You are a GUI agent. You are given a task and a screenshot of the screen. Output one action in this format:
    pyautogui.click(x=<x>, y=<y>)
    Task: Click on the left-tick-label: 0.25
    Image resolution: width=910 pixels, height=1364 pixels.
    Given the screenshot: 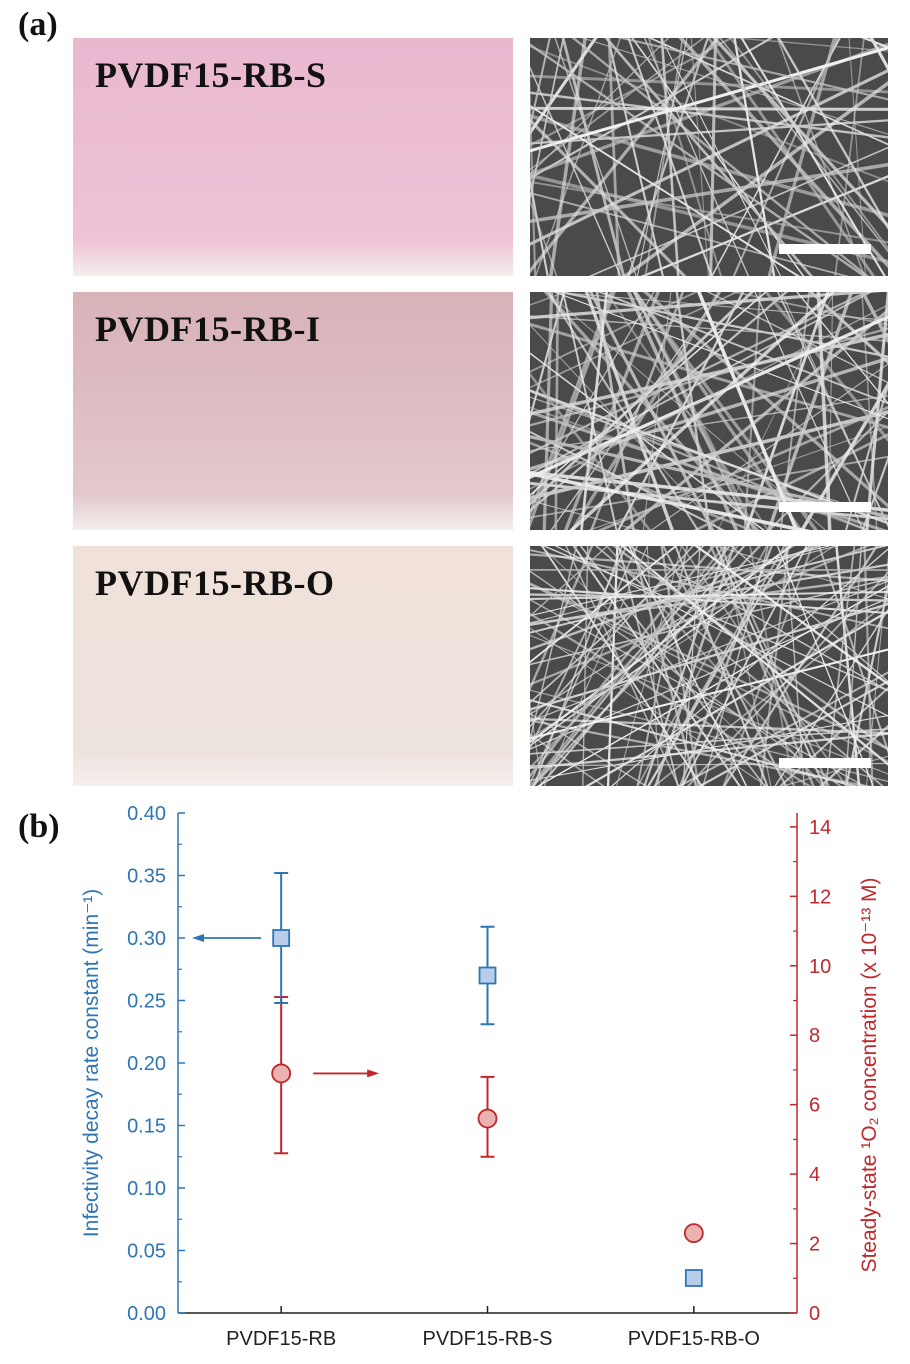 What is the action you would take?
    pyautogui.click(x=146, y=1002)
    